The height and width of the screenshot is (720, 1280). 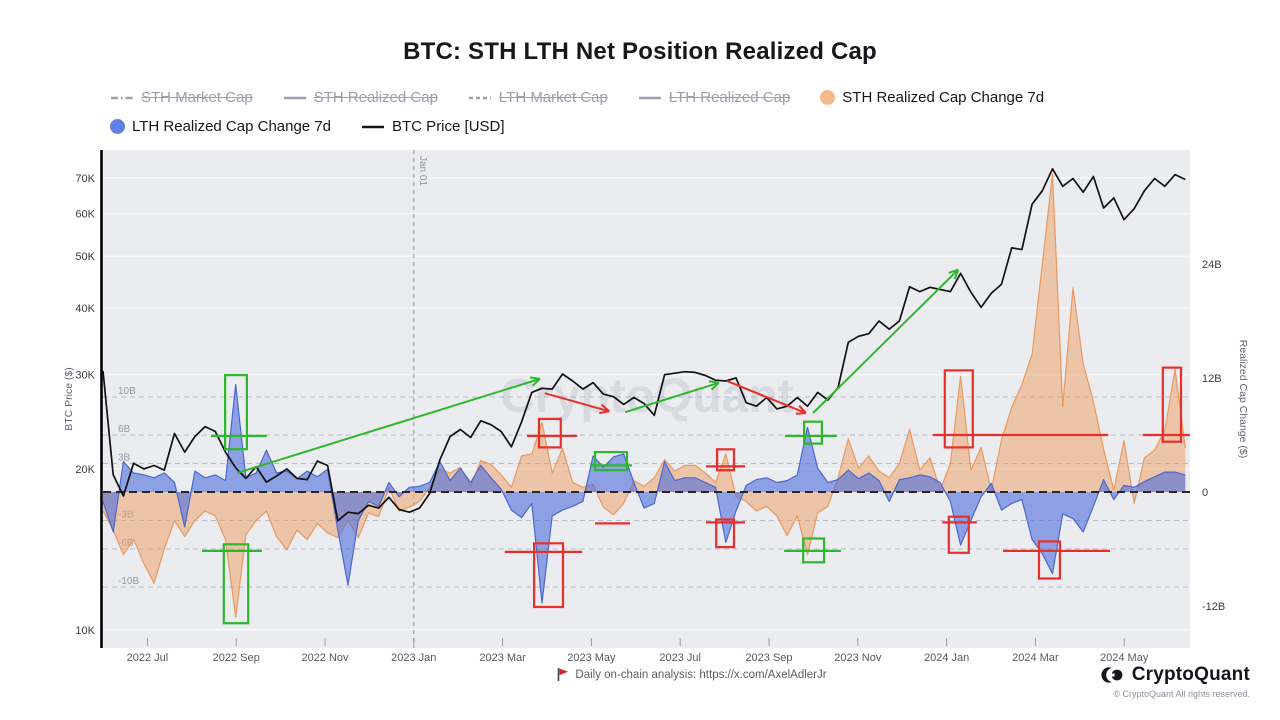 What do you see at coordinates (640, 51) in the screenshot?
I see `chart-title: BTC: STH LTH Net Position Realized Cap` at bounding box center [640, 51].